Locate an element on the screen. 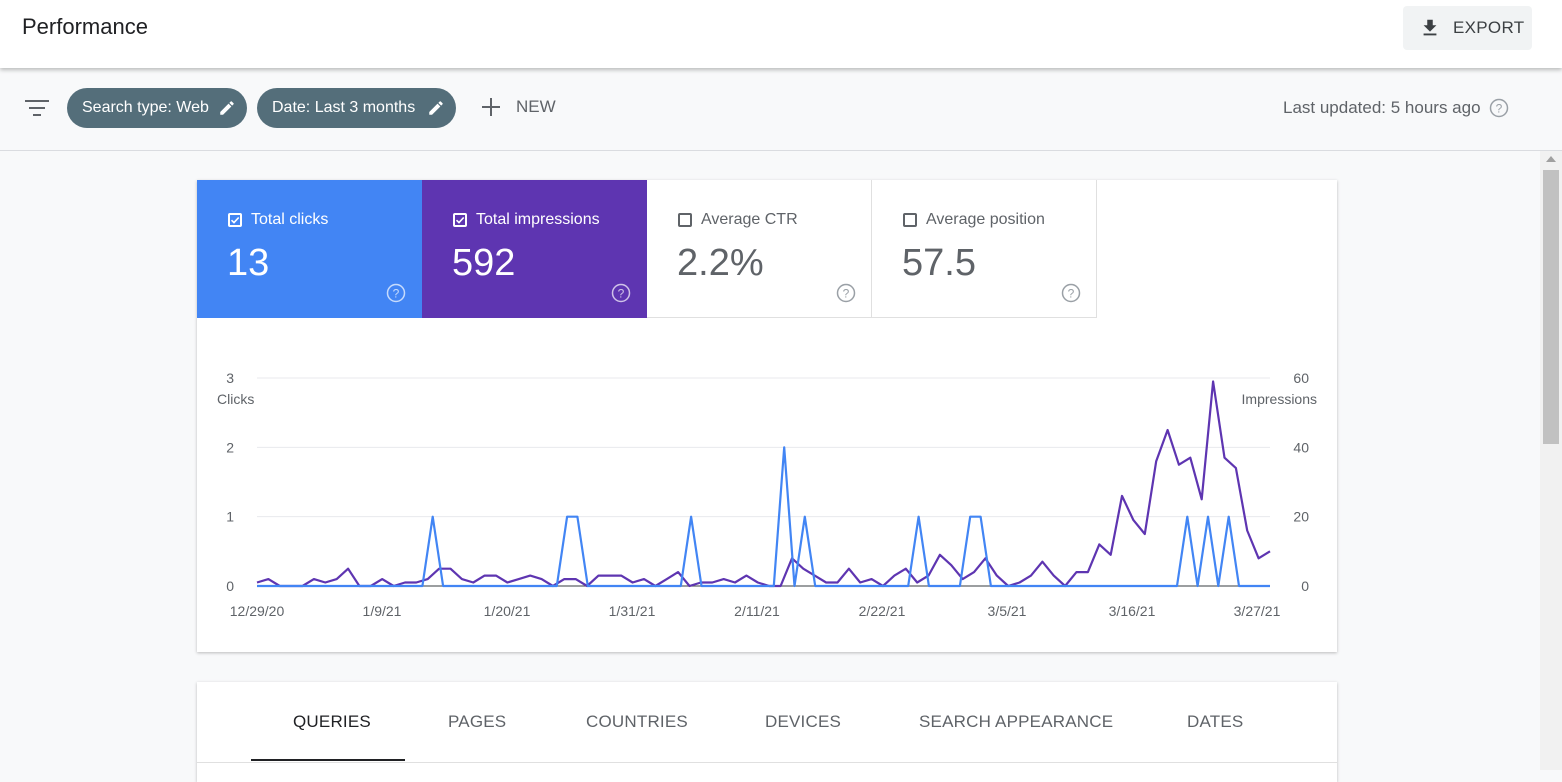  chip-label: Search type: Web is located at coordinates (145, 107).